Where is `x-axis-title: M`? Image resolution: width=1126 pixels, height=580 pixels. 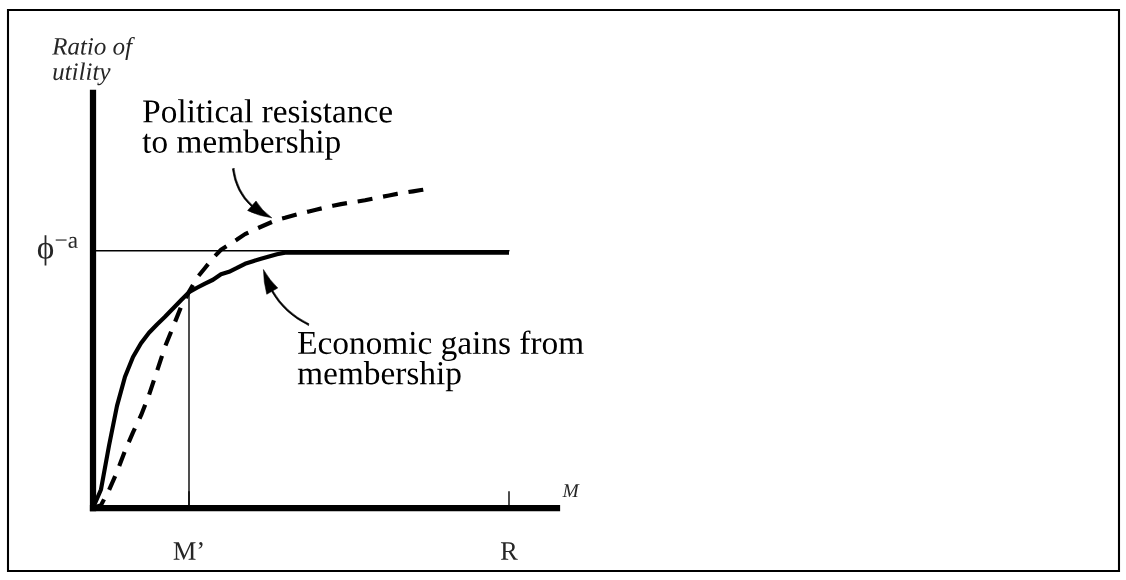 x-axis-title: M is located at coordinates (571, 490).